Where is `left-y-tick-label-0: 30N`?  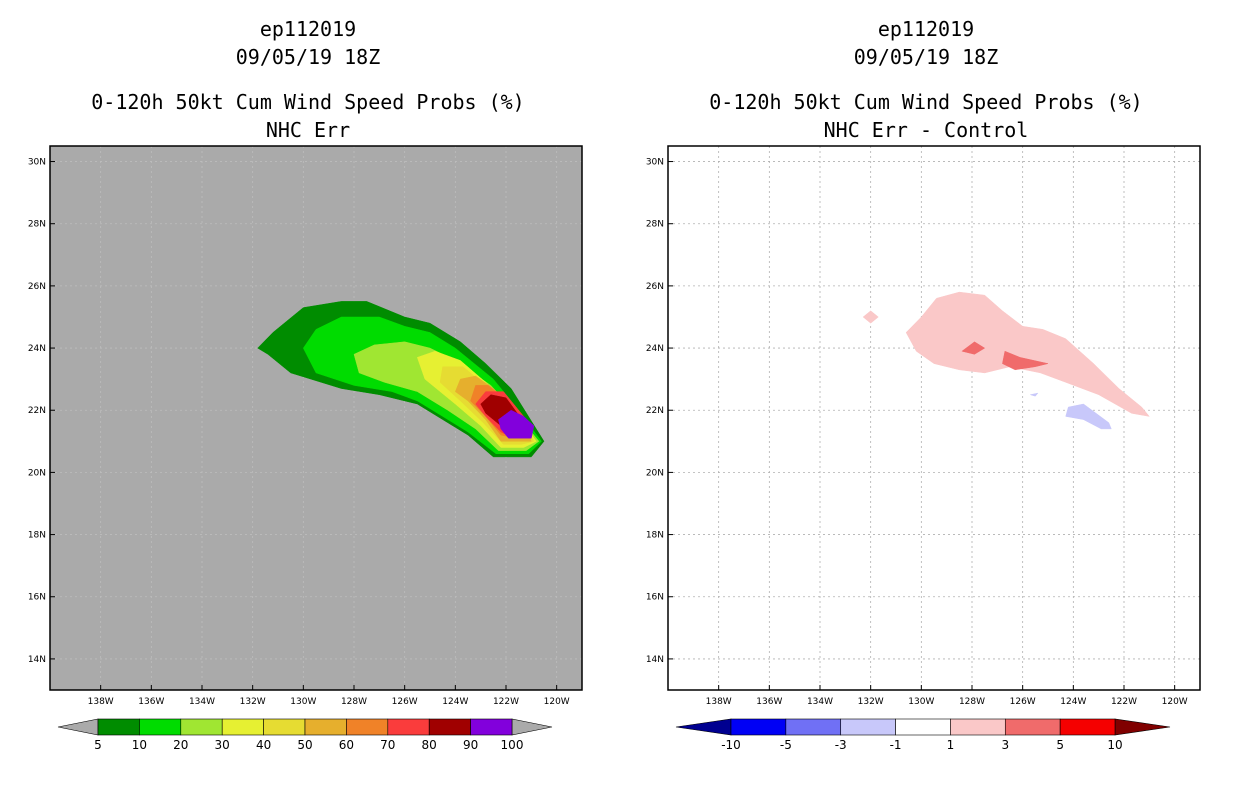
left-y-tick-label-0: 30N is located at coordinates (37, 163).